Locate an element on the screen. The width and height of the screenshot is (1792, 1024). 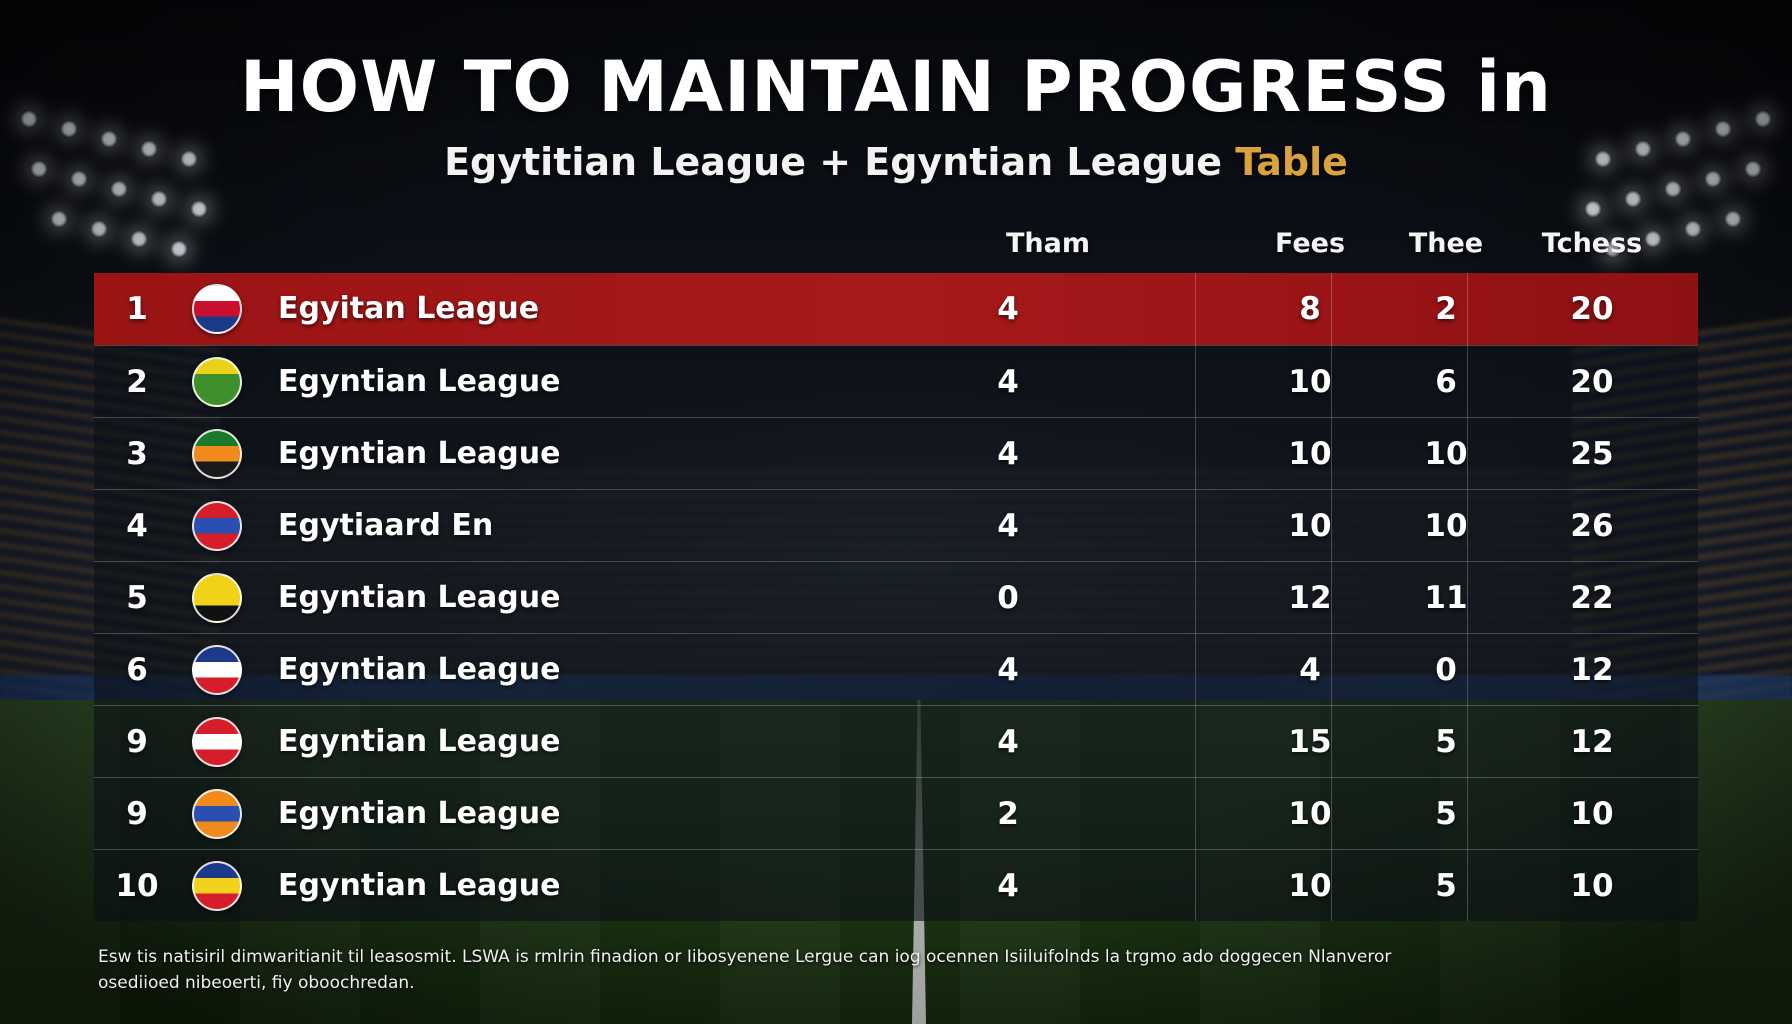
team-name-cell: Egytiaard En is located at coordinates (386, 525).